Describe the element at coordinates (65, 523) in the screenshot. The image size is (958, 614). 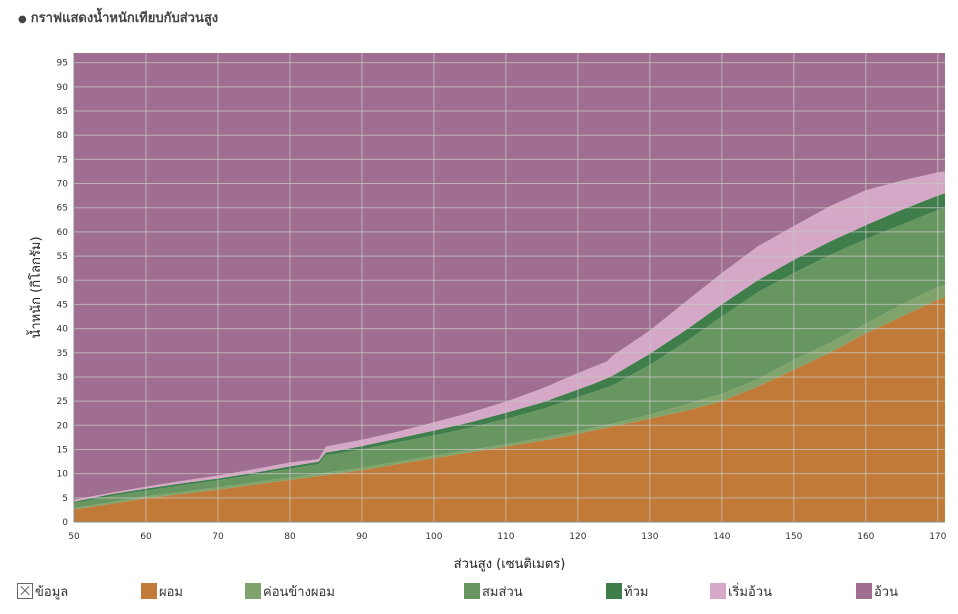
I see `y-tick-label: 0` at that location.